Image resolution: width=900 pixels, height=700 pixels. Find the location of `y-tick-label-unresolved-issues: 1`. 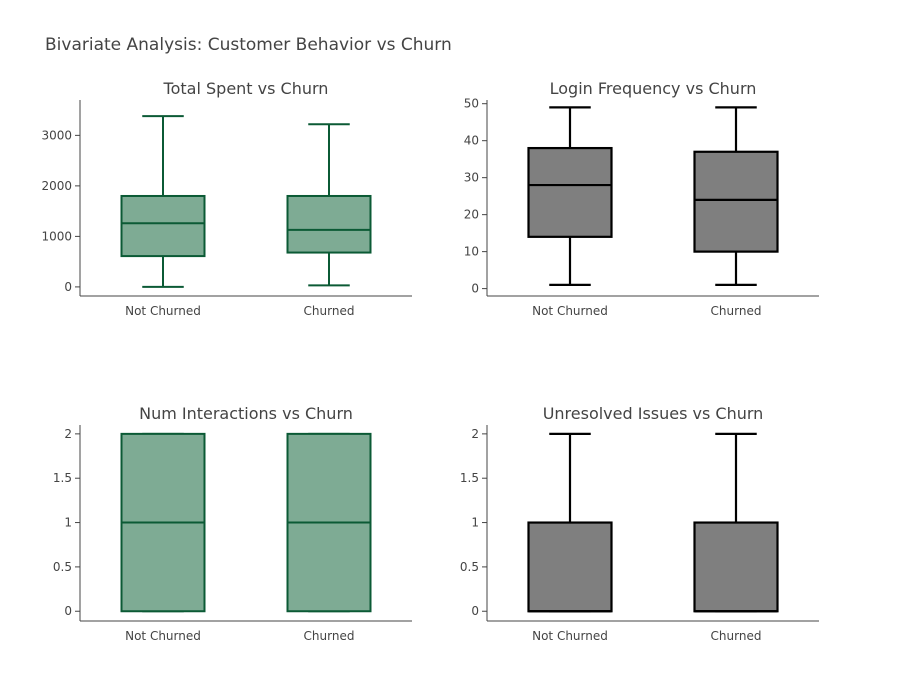

y-tick-label-unresolved-issues: 1 is located at coordinates (475, 523).